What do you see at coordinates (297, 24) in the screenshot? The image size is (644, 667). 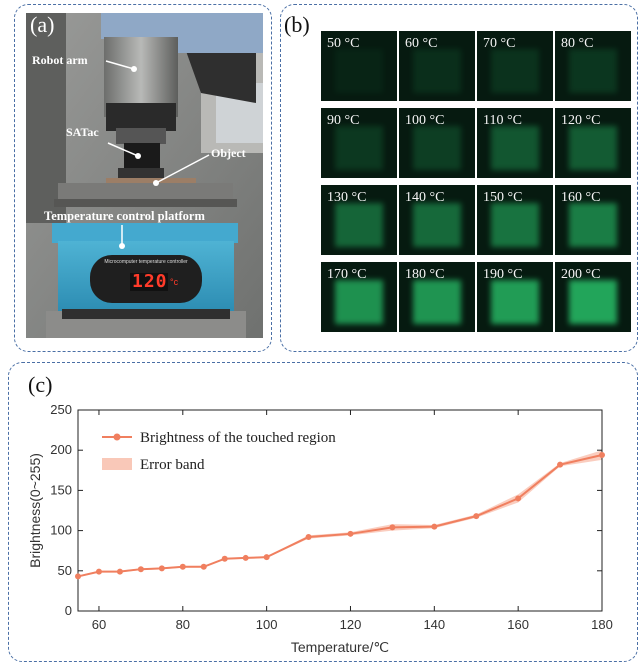 I see `panel-b-label: (b)` at bounding box center [297, 24].